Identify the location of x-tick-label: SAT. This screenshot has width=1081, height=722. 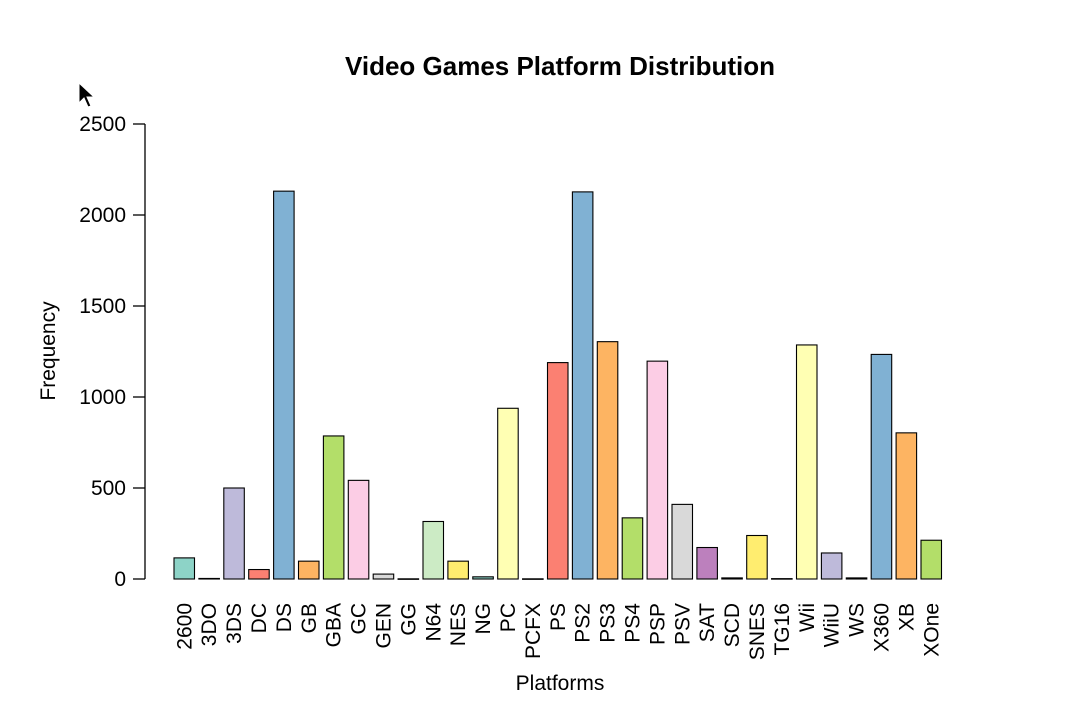
(707, 622).